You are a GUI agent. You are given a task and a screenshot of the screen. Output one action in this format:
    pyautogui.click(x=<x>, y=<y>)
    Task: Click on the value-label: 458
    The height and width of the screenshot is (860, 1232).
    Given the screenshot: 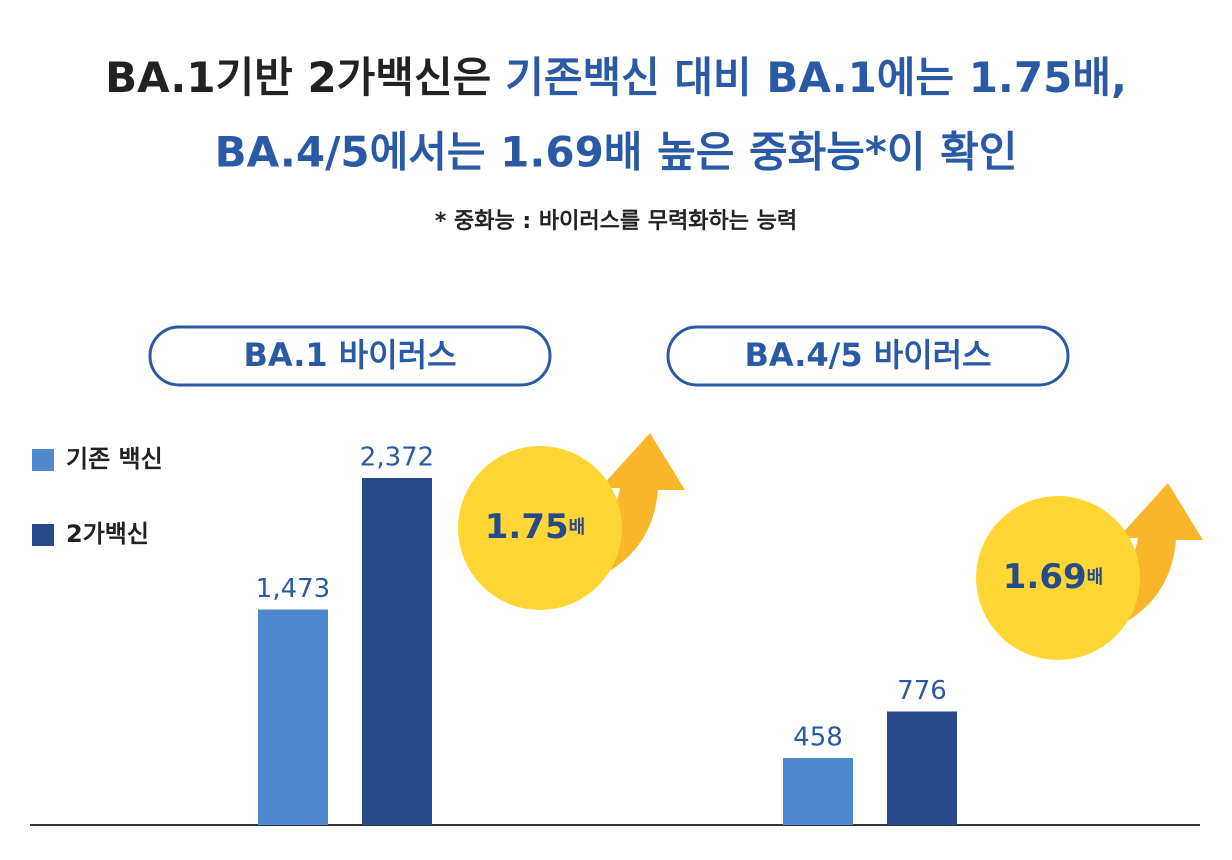 What is the action you would take?
    pyautogui.click(x=818, y=737)
    